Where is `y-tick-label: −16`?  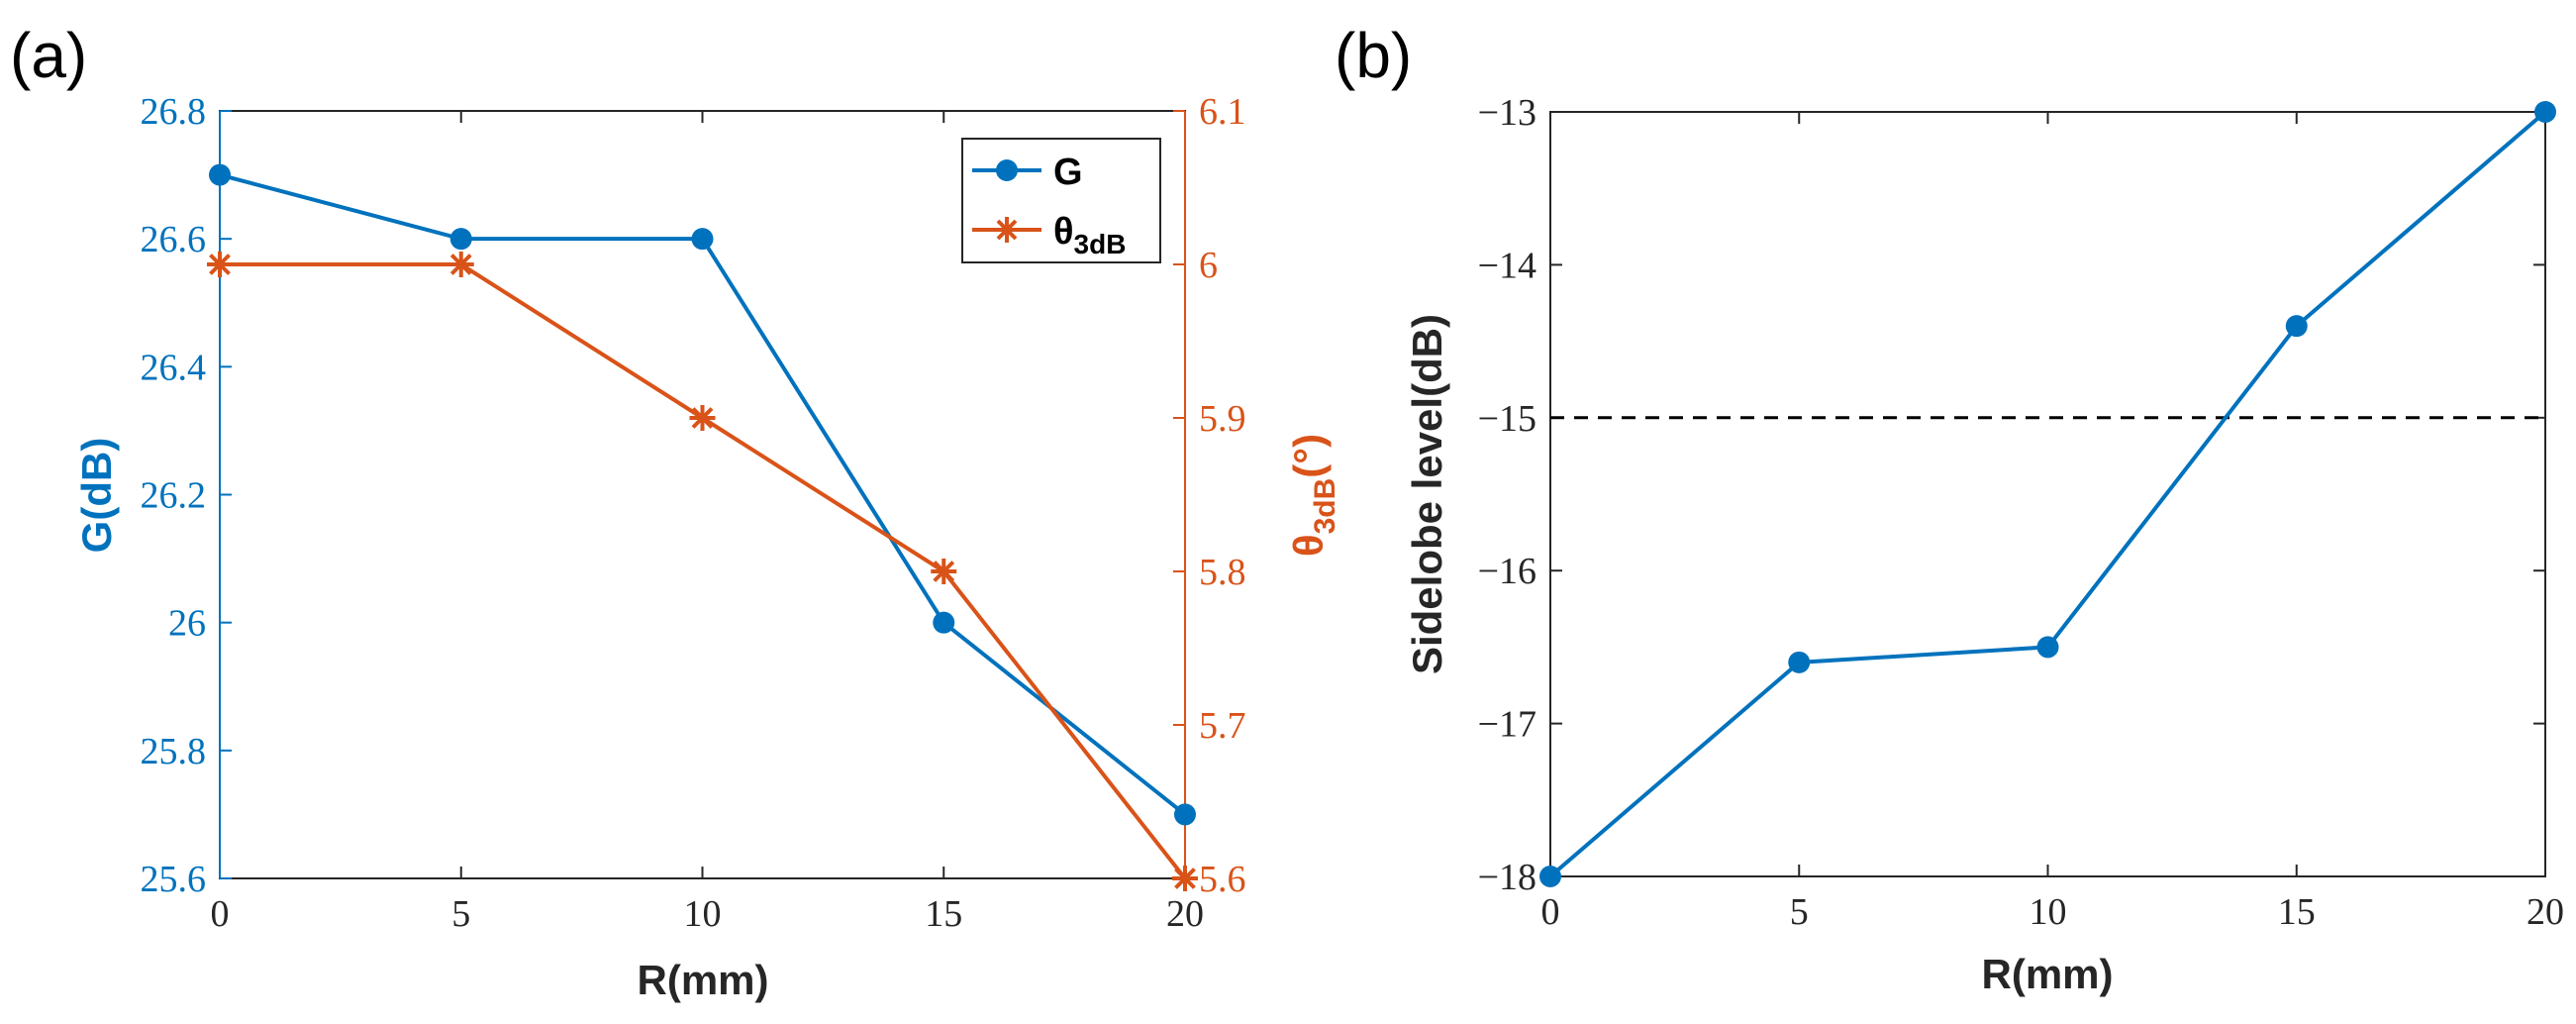 y-tick-label: −16 is located at coordinates (1507, 571).